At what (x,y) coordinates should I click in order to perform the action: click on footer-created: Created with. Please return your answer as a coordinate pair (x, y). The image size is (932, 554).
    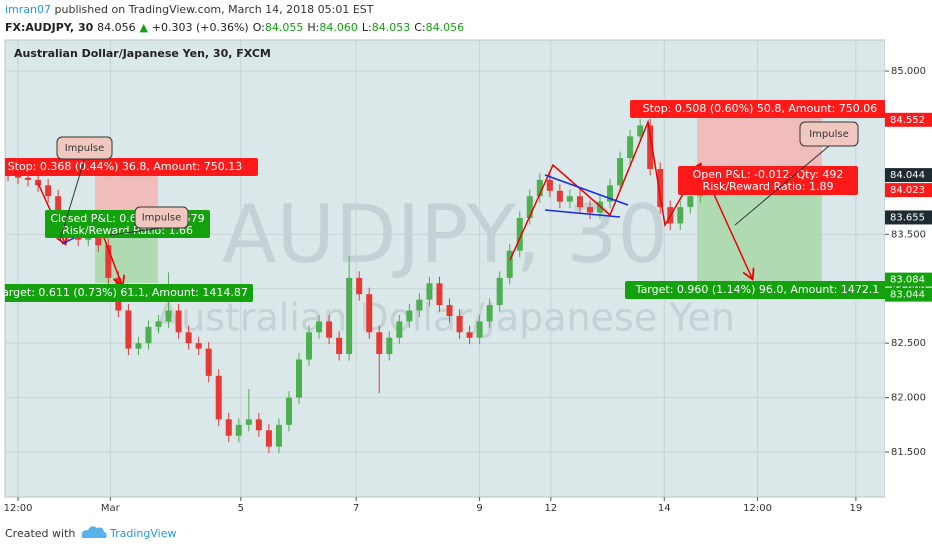
    Looking at the image, I should click on (40, 533).